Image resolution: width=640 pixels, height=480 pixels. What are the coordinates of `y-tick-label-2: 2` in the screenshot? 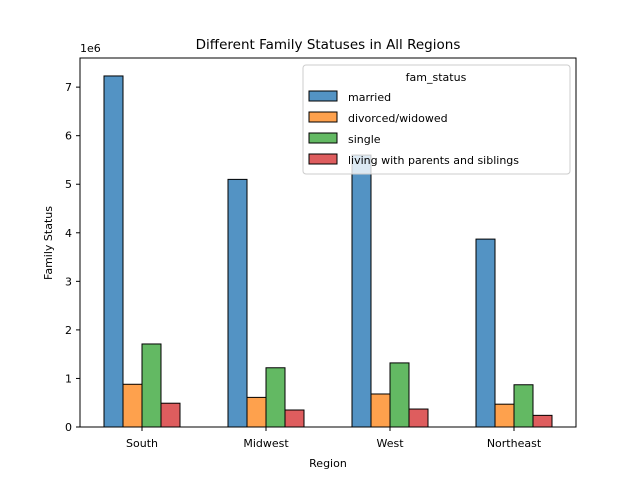 It's located at (68, 330).